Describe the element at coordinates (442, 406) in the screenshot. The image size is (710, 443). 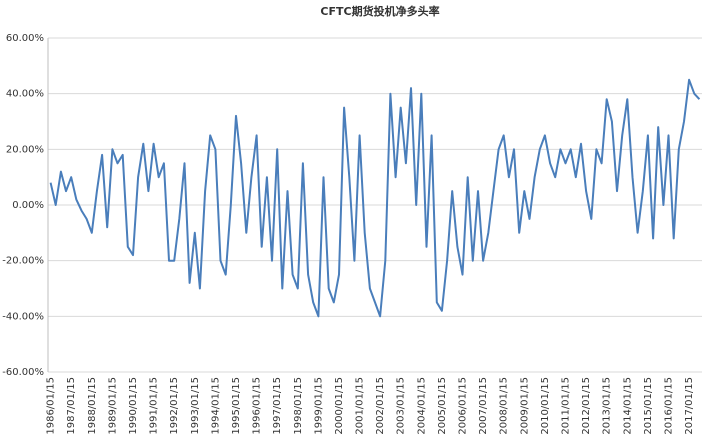
I see `x-tick-label: 2005/01/15` at that location.